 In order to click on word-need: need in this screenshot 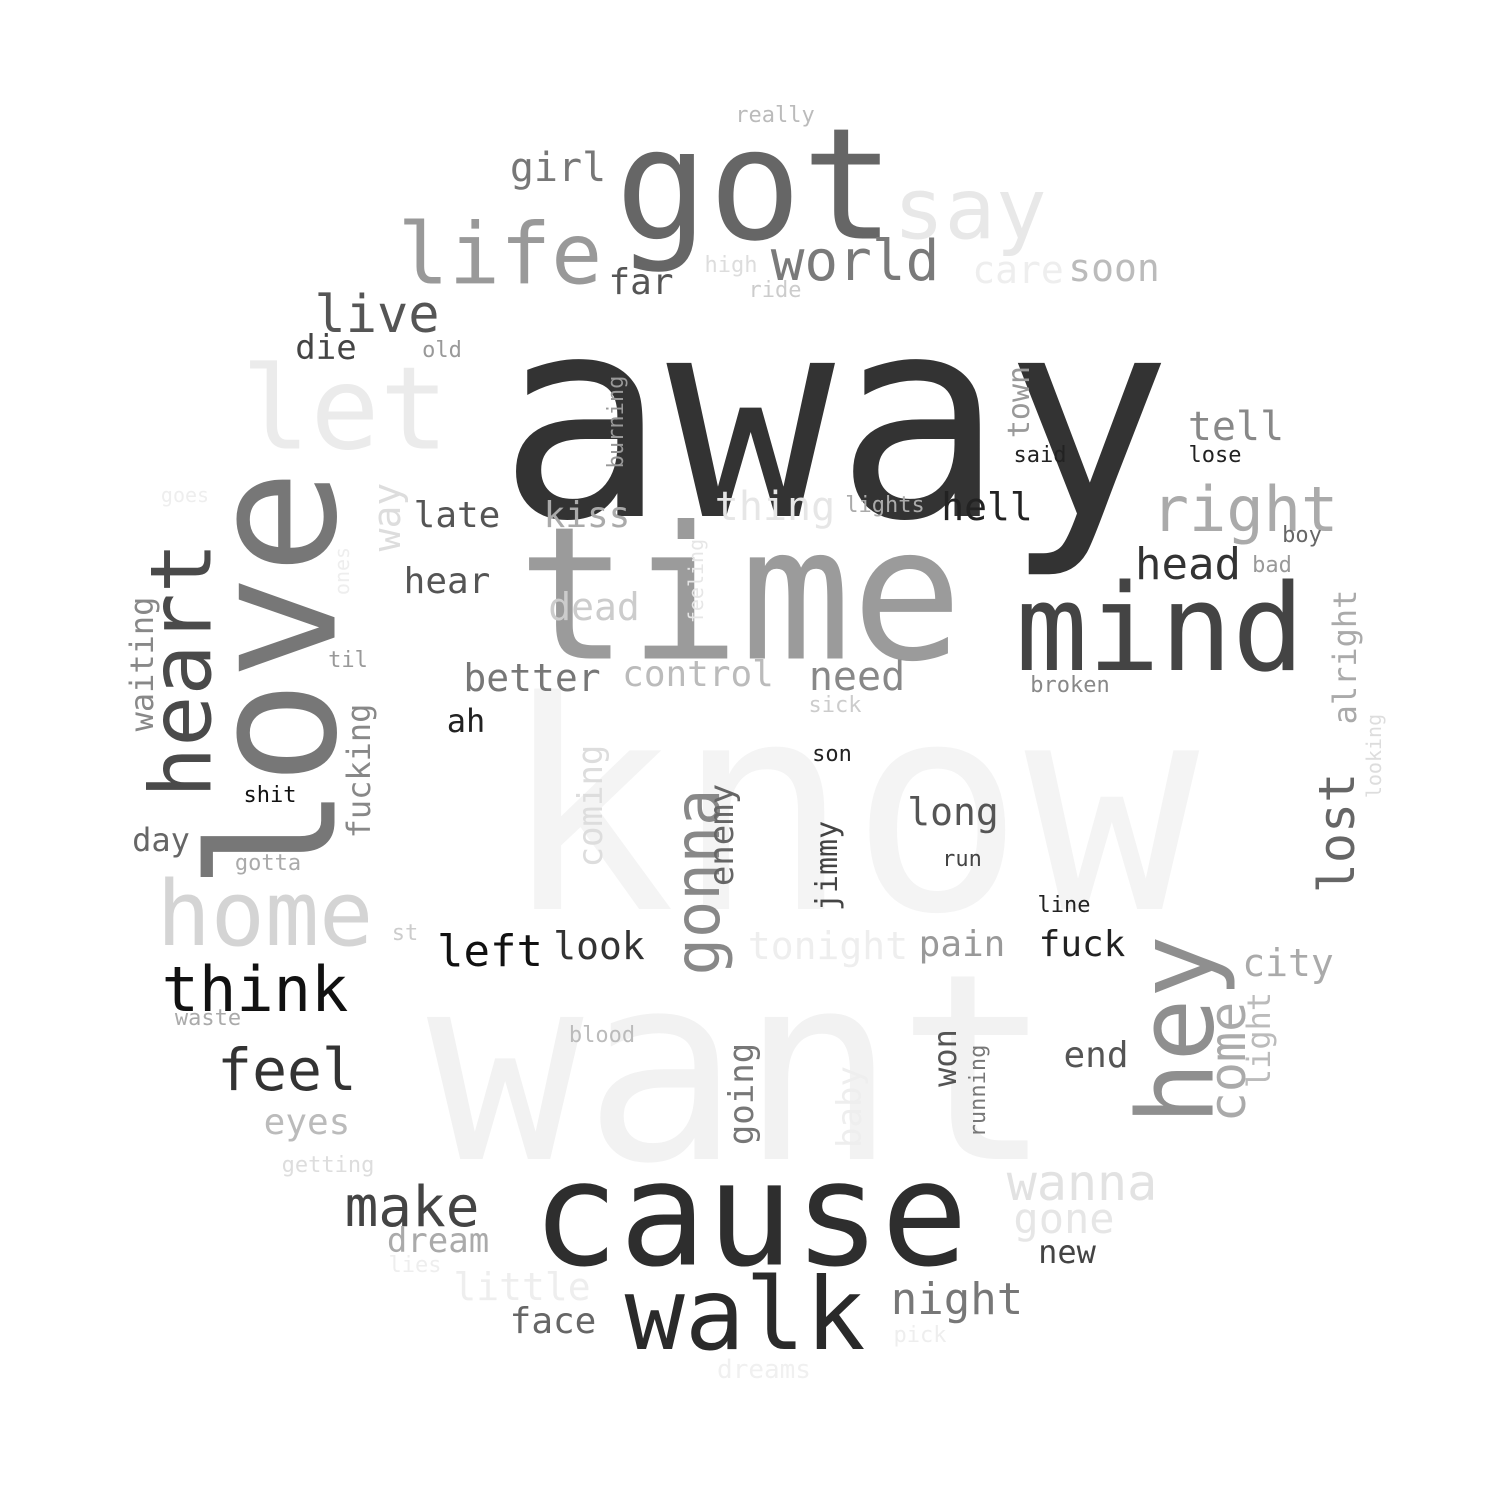, I will do `click(857, 677)`.